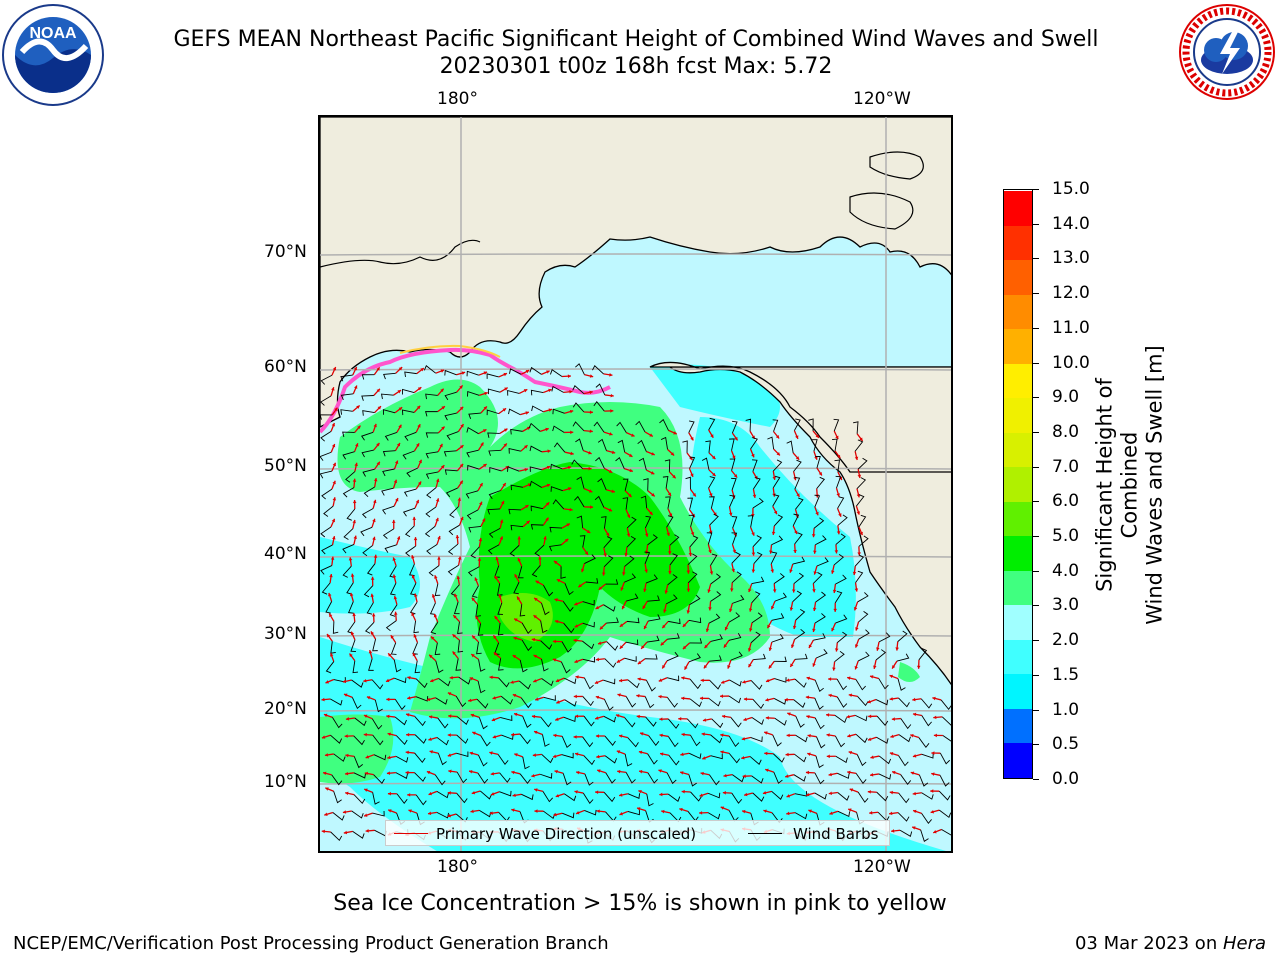 The image size is (1280, 960). I want to click on colorbar-tick-label: 11.0, so click(1071, 327).